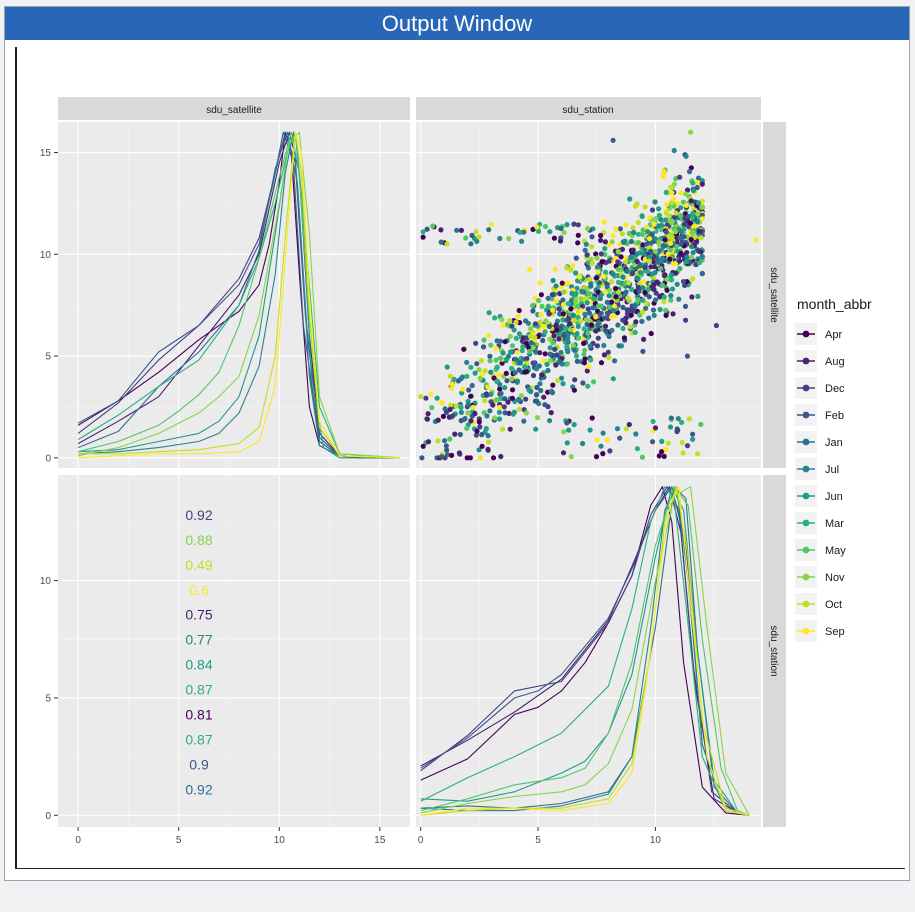  I want to click on legend-label-may: May, so click(835, 551).